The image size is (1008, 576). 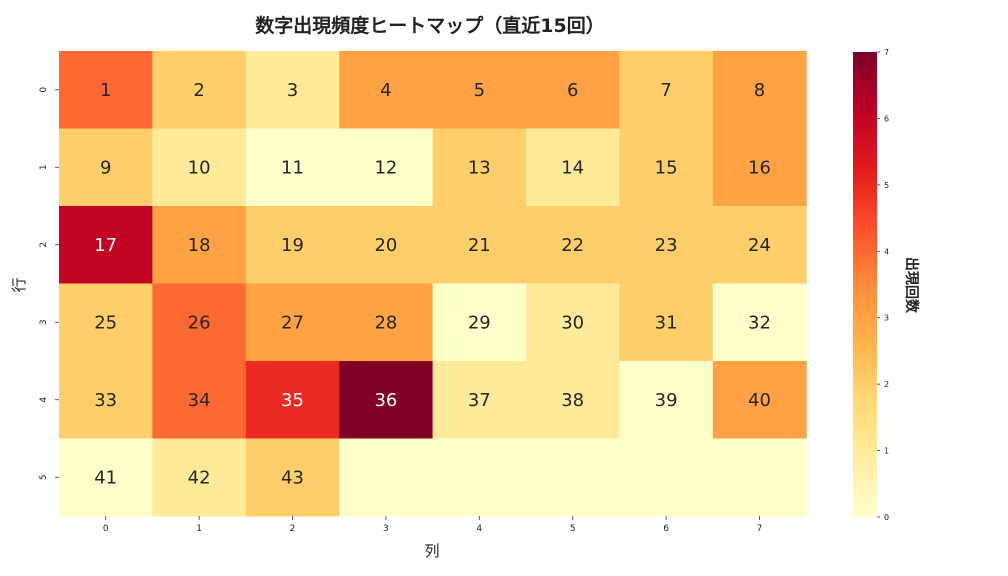 I want to click on colorbar-tick-label: 1, so click(x=886, y=451).